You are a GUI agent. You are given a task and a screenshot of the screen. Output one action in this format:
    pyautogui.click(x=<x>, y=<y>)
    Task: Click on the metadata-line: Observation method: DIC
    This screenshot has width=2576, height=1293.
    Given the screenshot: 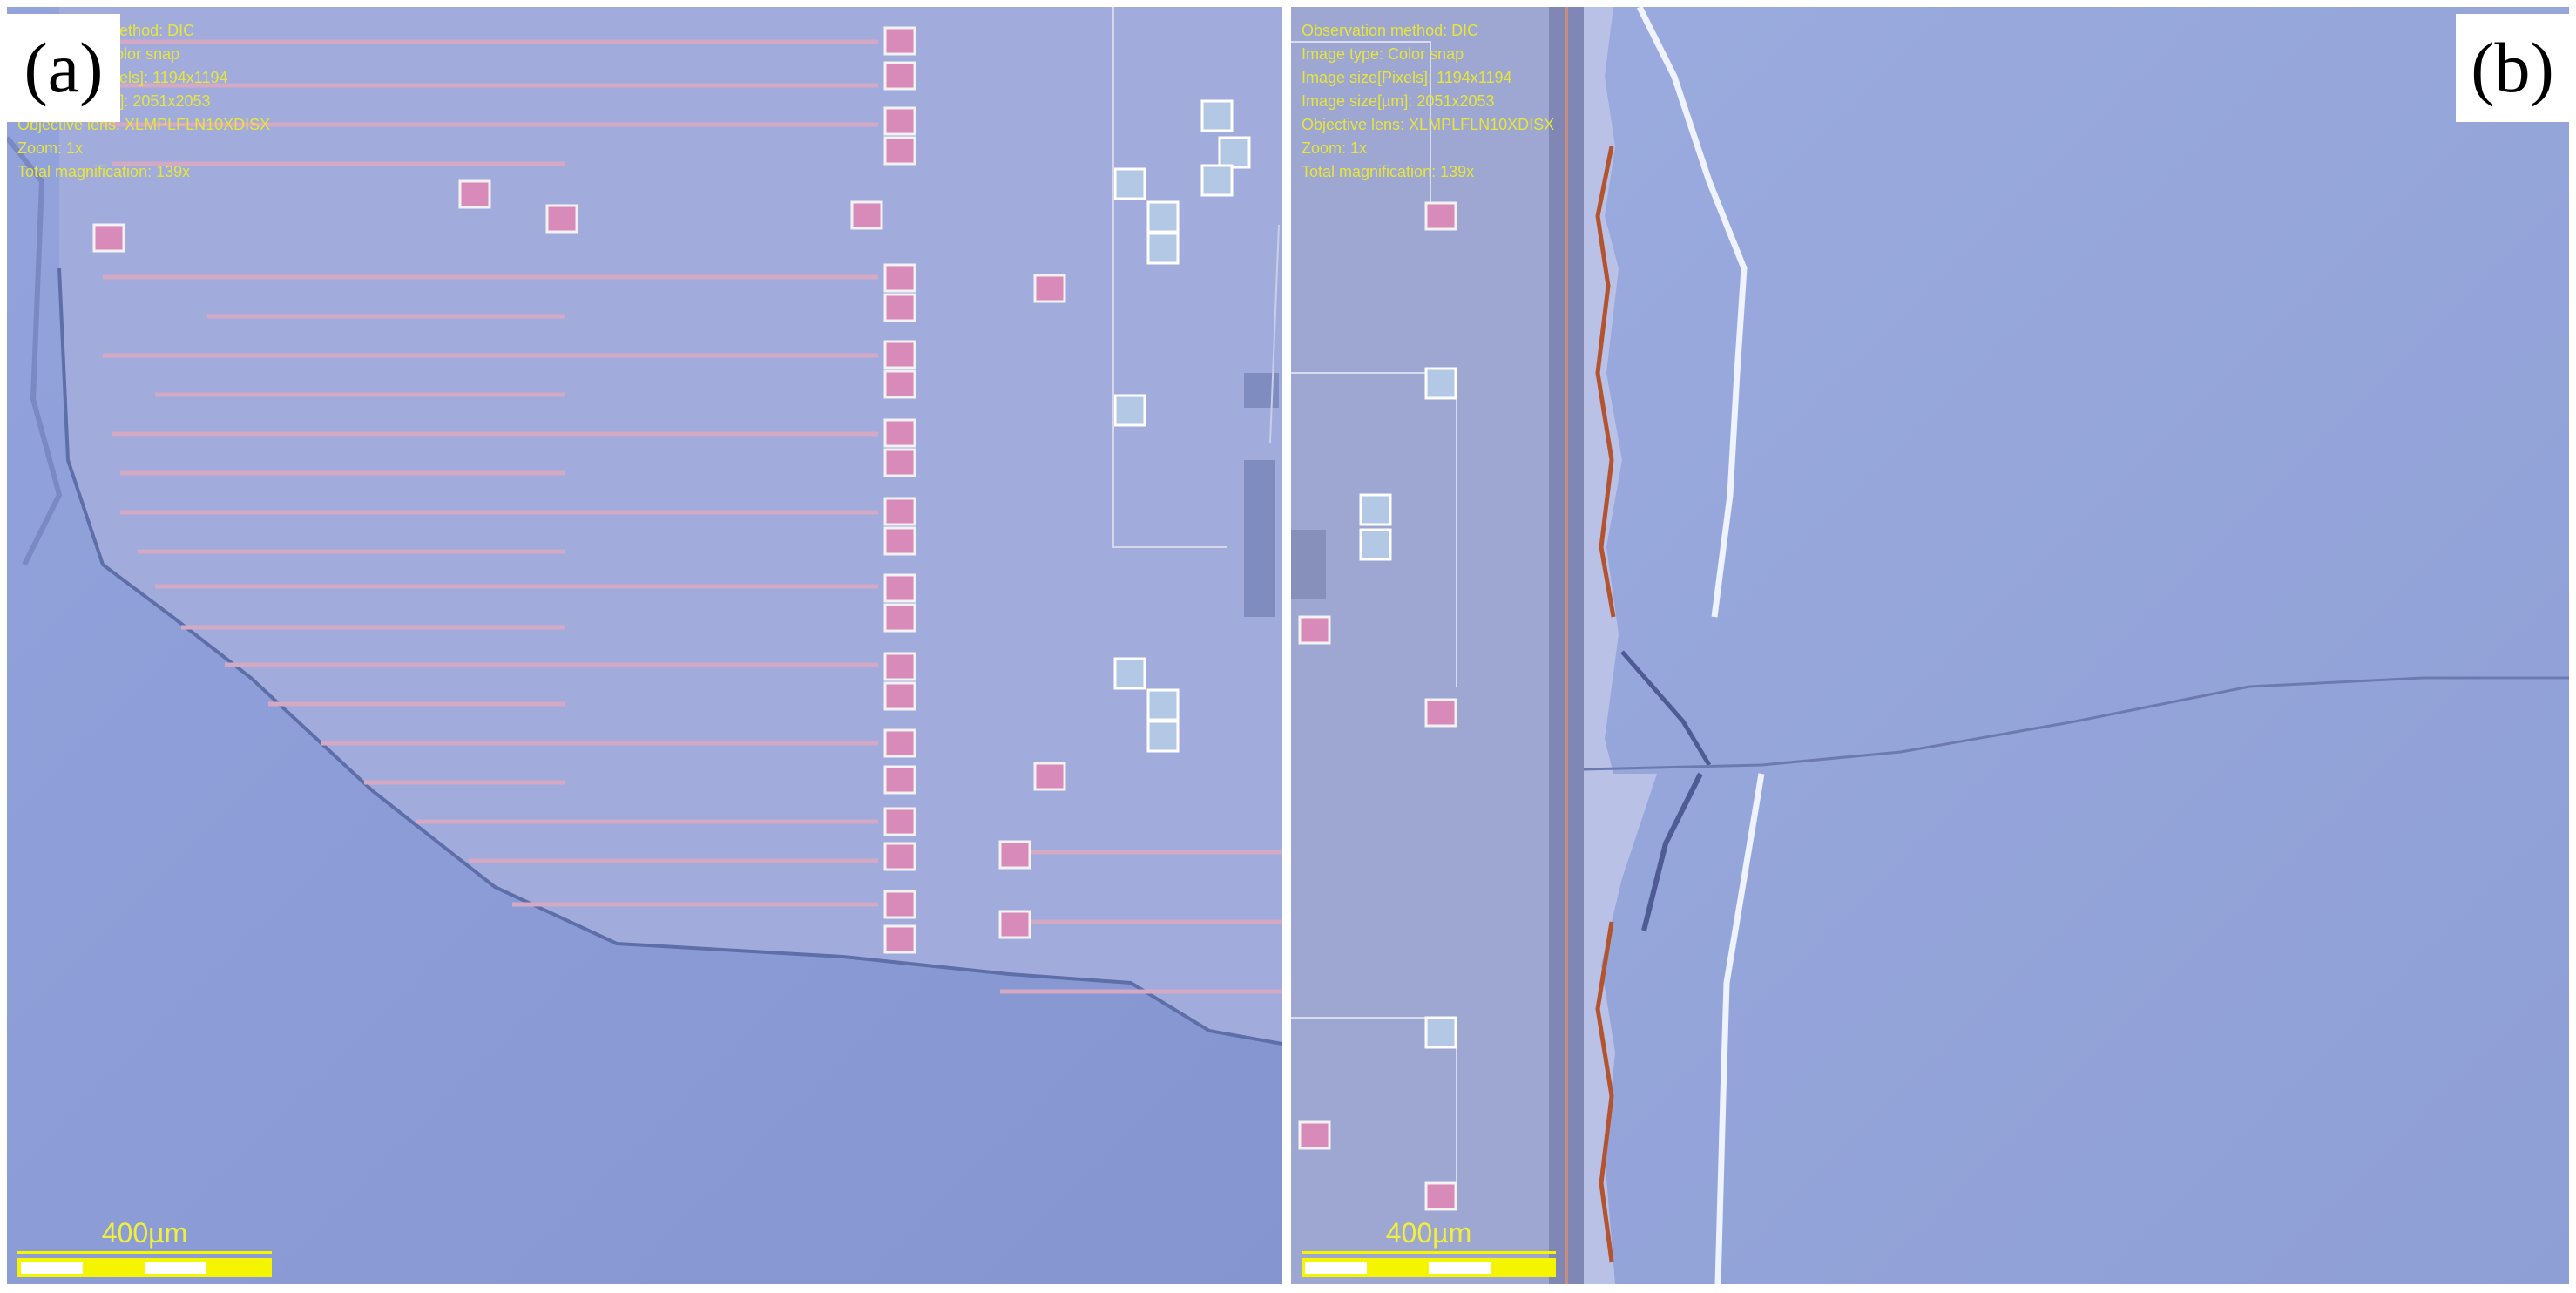 What is the action you would take?
    pyautogui.click(x=1390, y=30)
    